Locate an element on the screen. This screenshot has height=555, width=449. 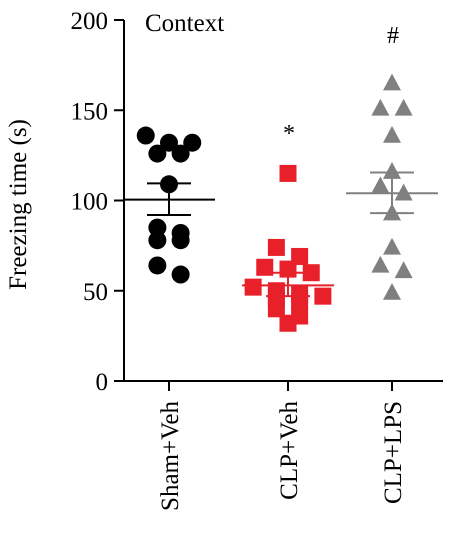
y-axis-title: Freezing time (s) is located at coordinates (18, 204).